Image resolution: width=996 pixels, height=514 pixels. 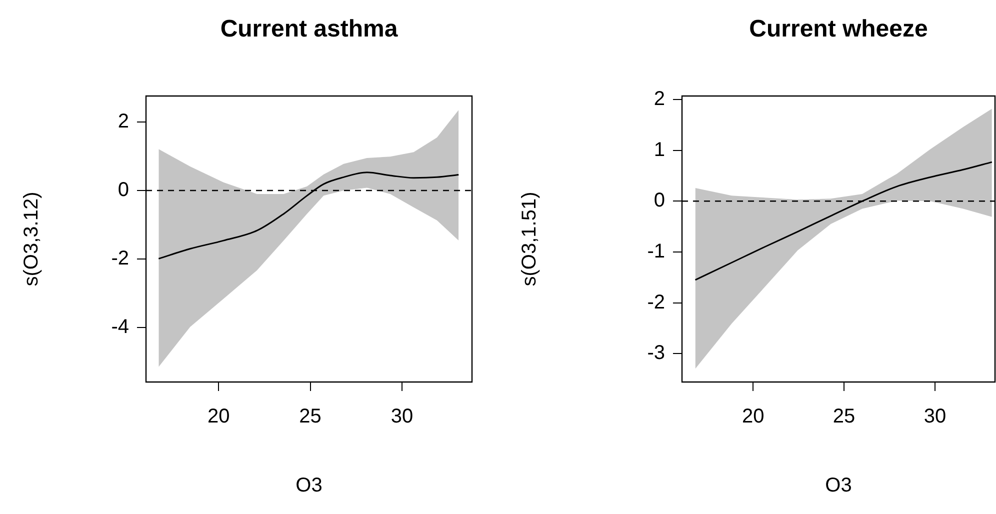 I want to click on y-axis-title: s(O3,3.12), so click(x=31, y=239).